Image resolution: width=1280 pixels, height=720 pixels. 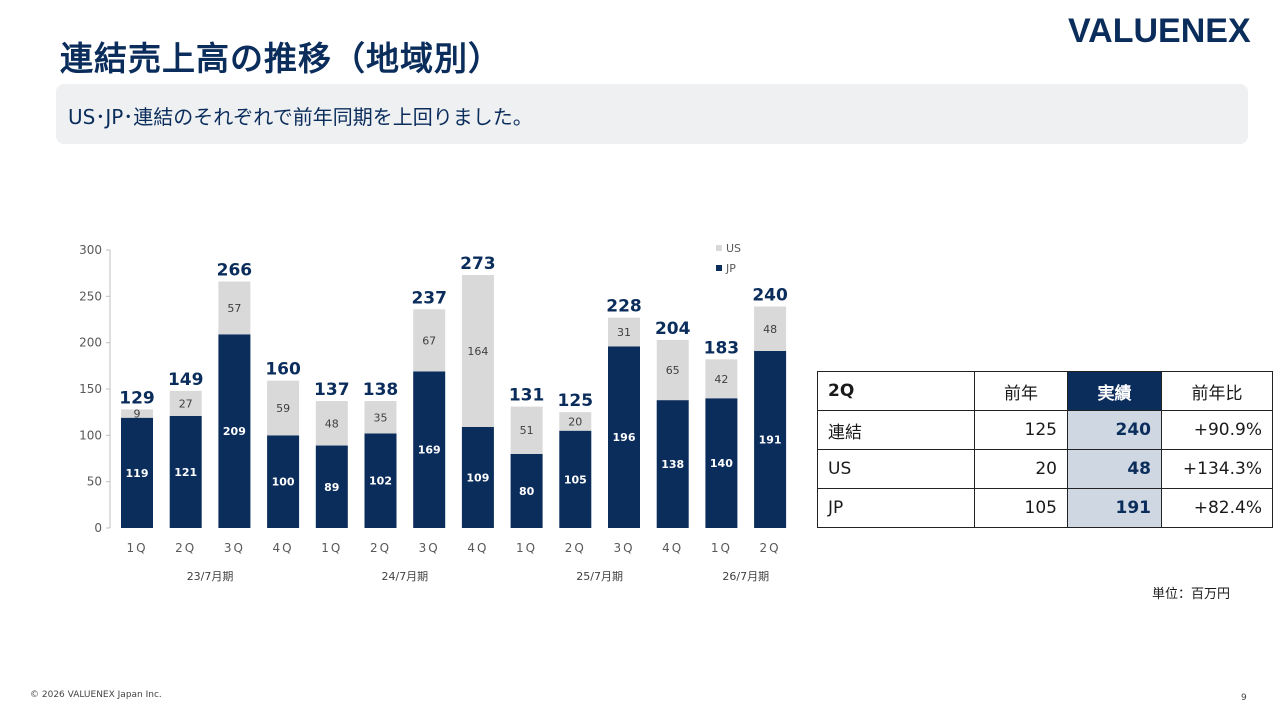 What do you see at coordinates (1159, 31) in the screenshot?
I see `company-logo: VALUENEX` at bounding box center [1159, 31].